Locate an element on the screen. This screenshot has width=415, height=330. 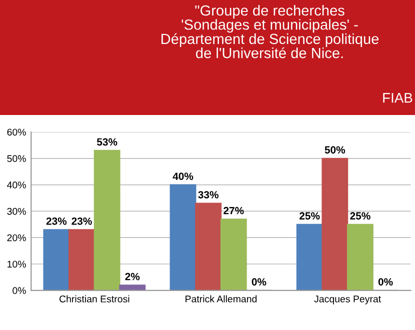
data-label: 33% is located at coordinates (208, 194).